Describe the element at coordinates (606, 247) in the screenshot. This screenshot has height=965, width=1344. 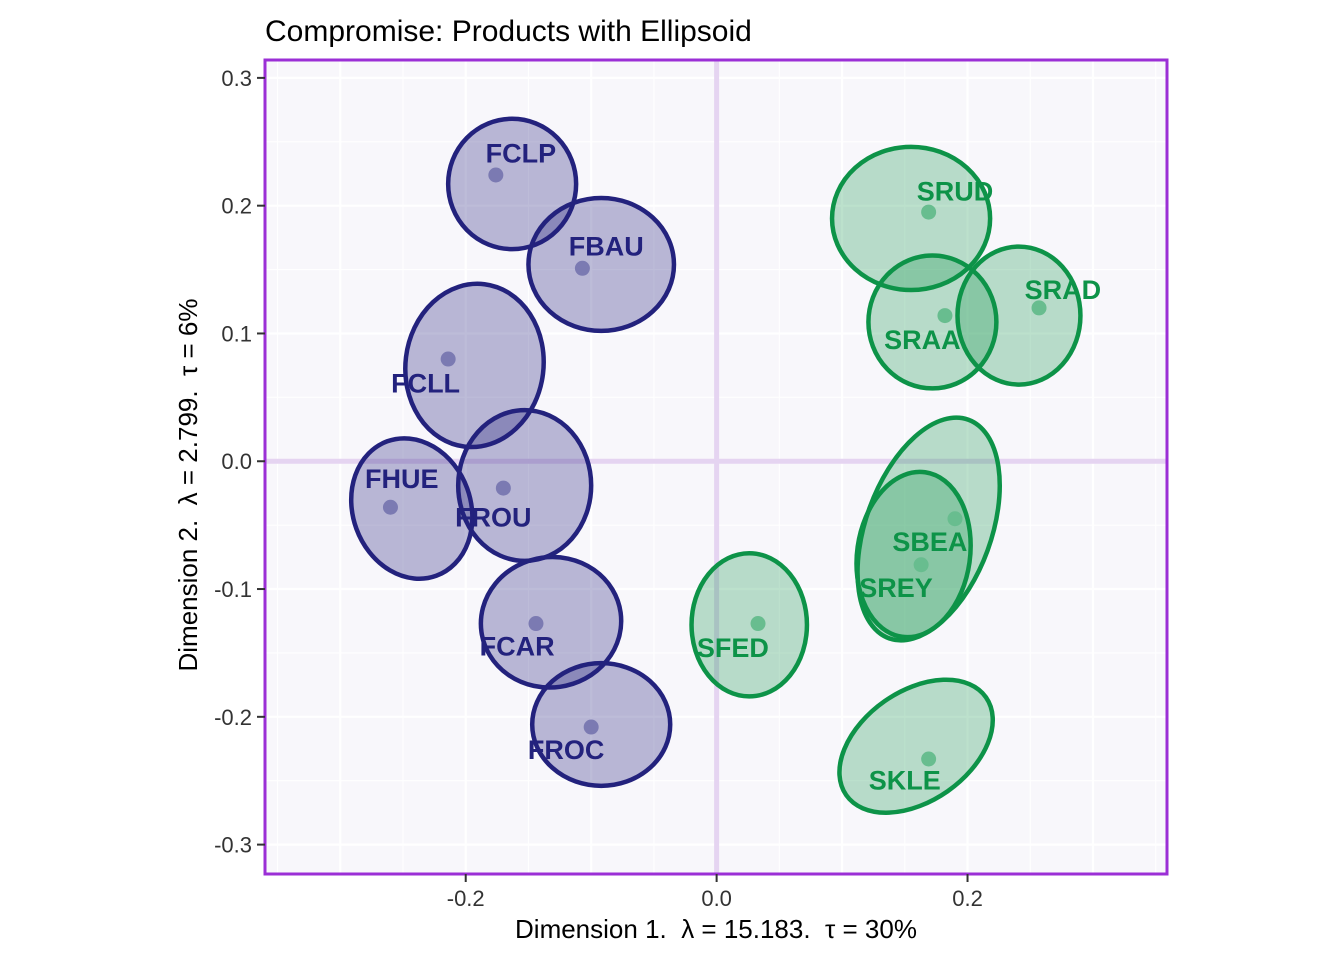
I see `label-fbau: FBAU` at that location.